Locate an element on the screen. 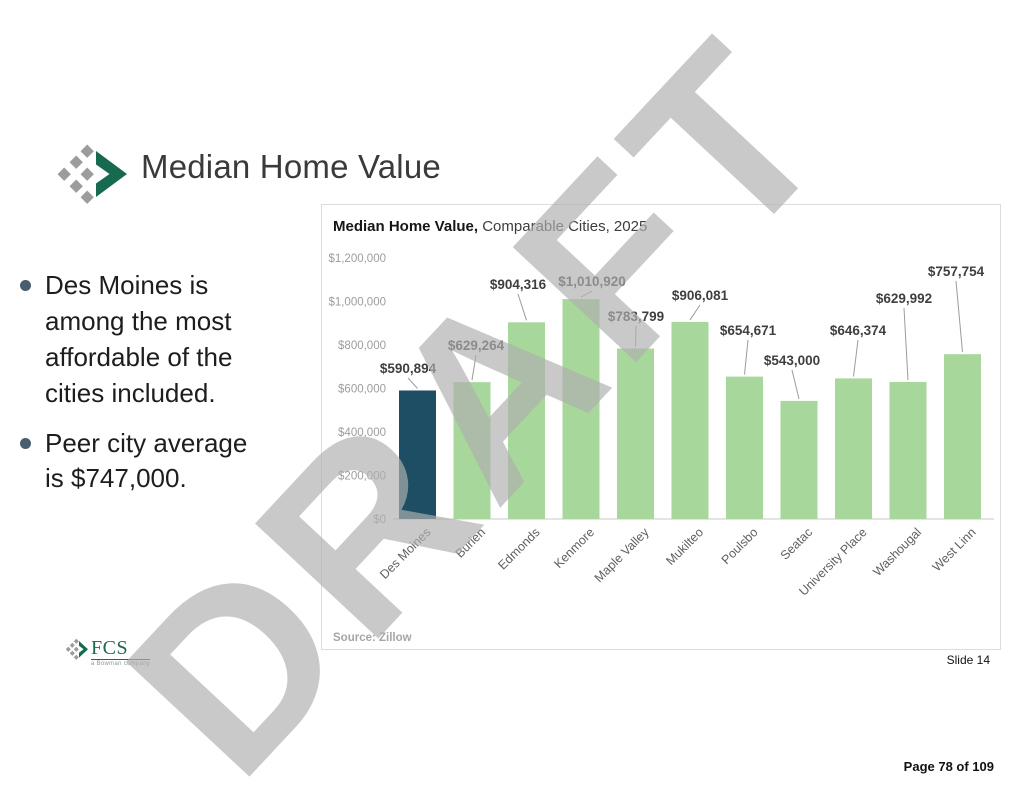  footer-logo: FCS a Bowman company is located at coordinates (108, 652).